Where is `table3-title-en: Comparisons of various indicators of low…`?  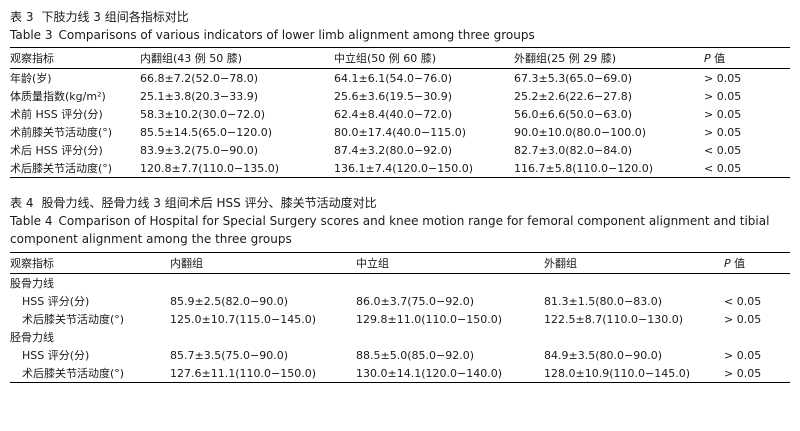 table3-title-en: Comparisons of various indicators of low… is located at coordinates (296, 35).